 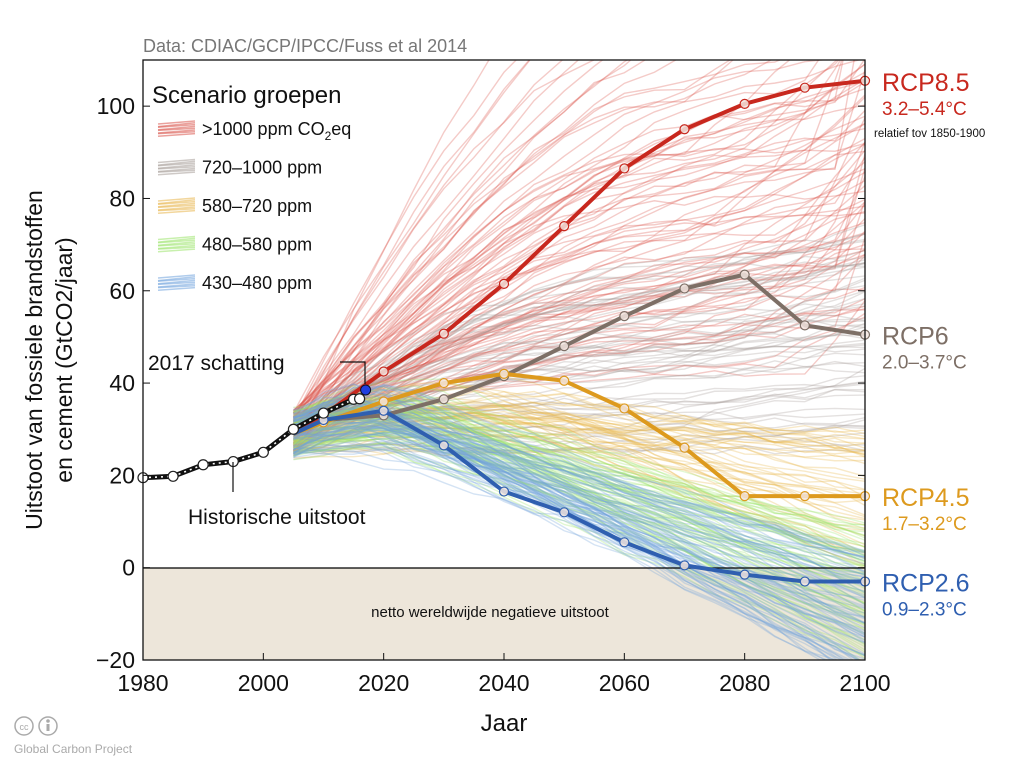 What do you see at coordinates (383, 683) in the screenshot?
I see `x-tick-label: 2020` at bounding box center [383, 683].